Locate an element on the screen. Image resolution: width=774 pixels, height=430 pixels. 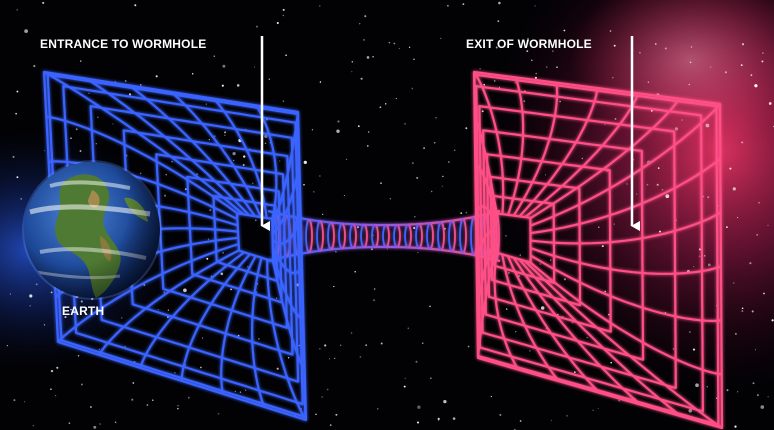
earth-icon is located at coordinates (92, 230).